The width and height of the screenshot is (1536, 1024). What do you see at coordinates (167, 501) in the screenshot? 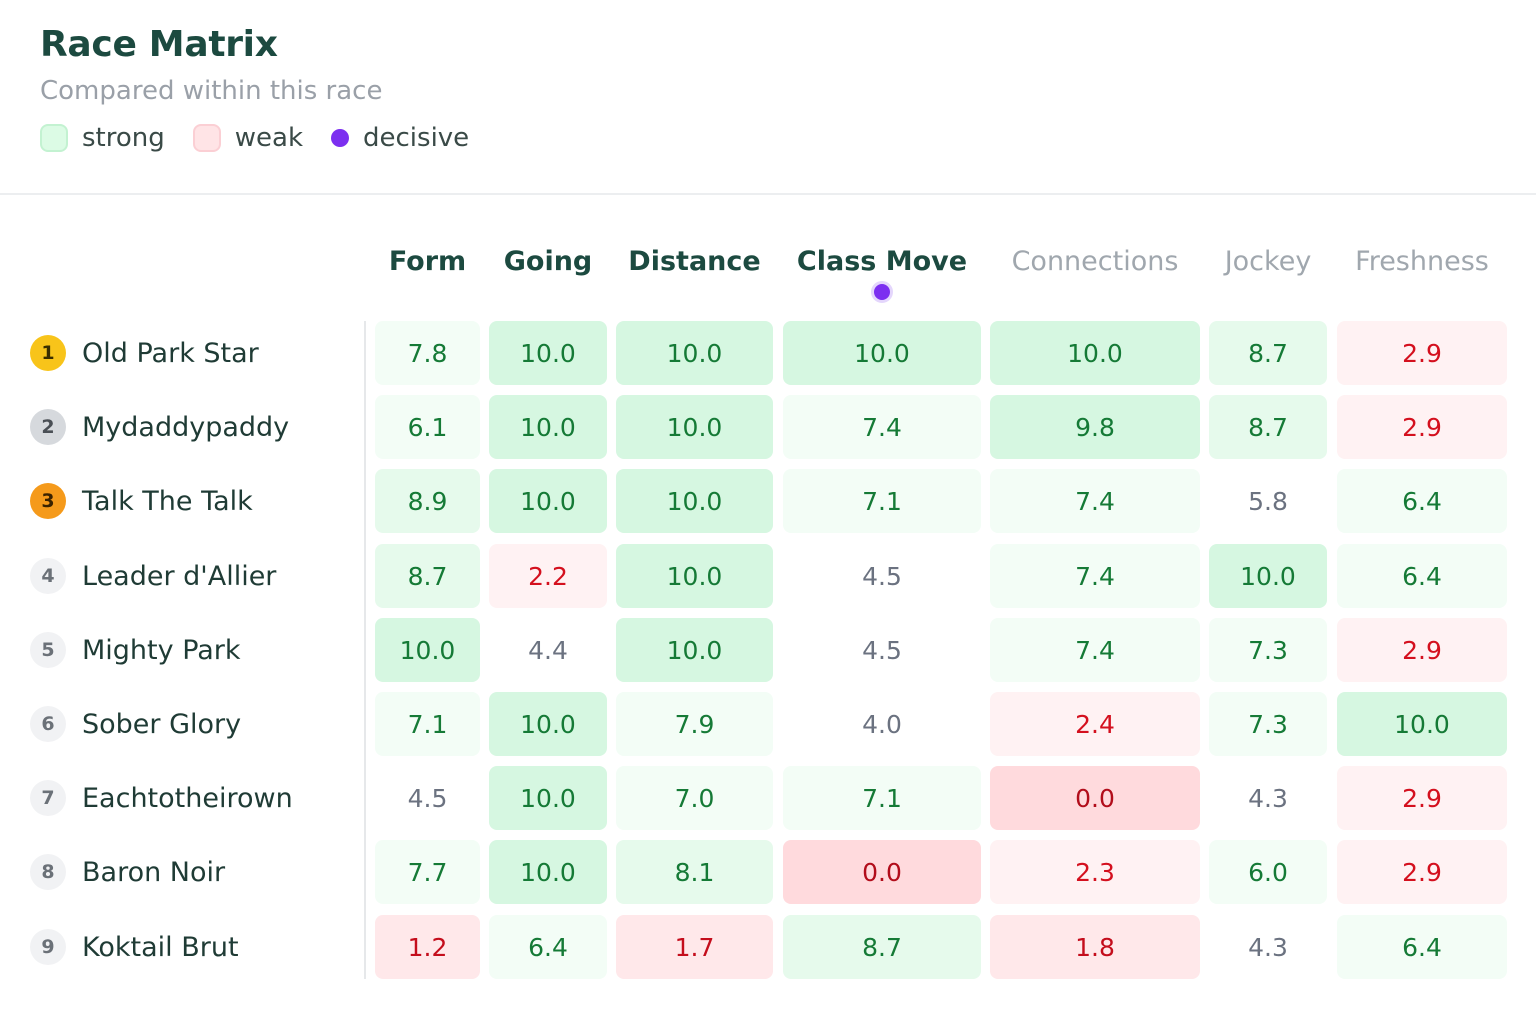
I see `horse-name: Talk The Talk` at bounding box center [167, 501].